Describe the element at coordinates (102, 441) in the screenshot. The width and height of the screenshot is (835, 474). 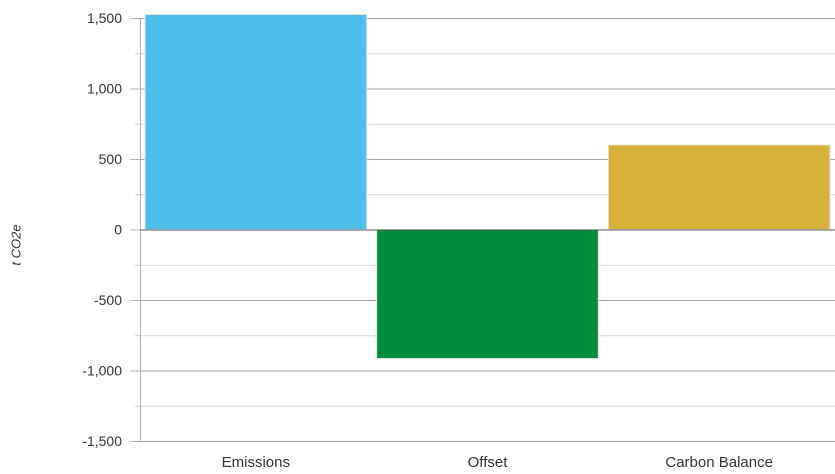
I see `y-tick-label: -1,500` at that location.